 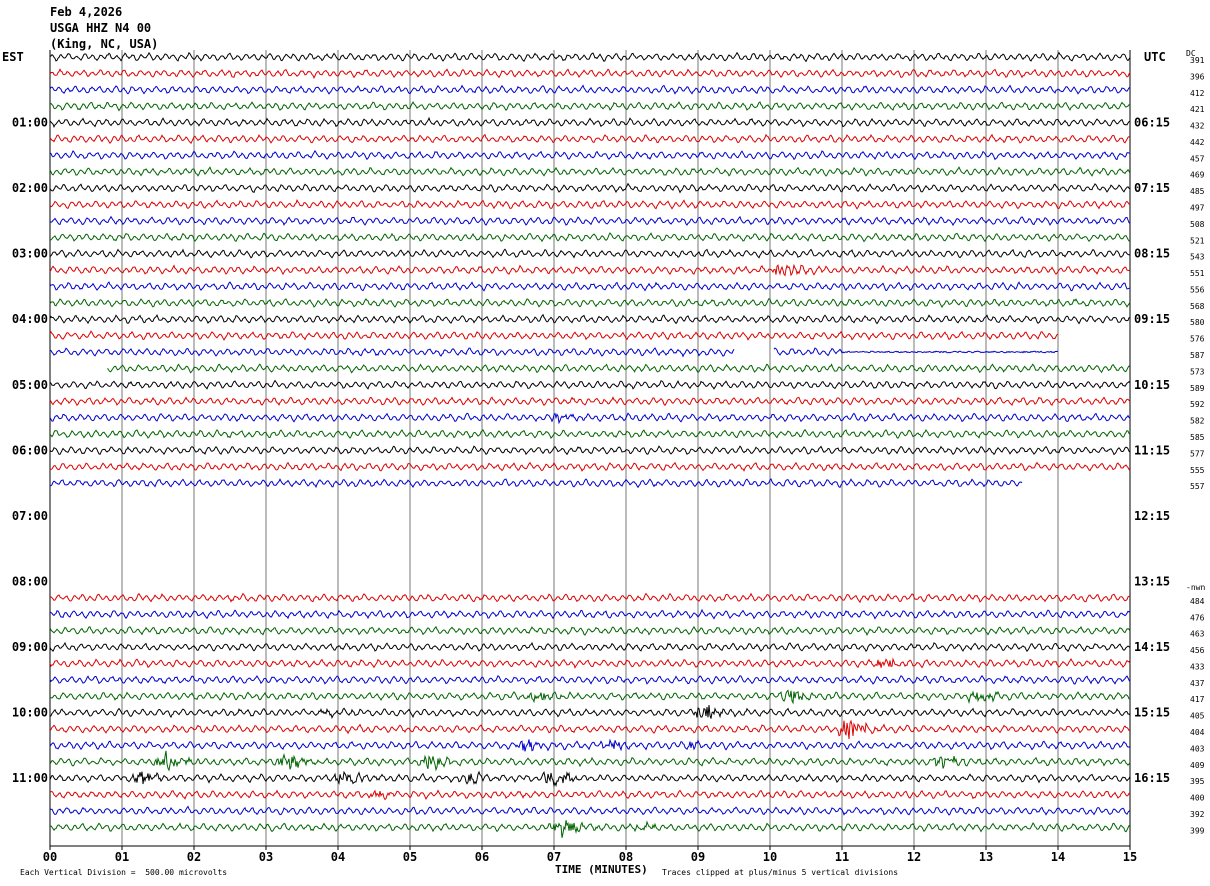 I want to click on header-location: (King, NC, USA), so click(x=104, y=44).